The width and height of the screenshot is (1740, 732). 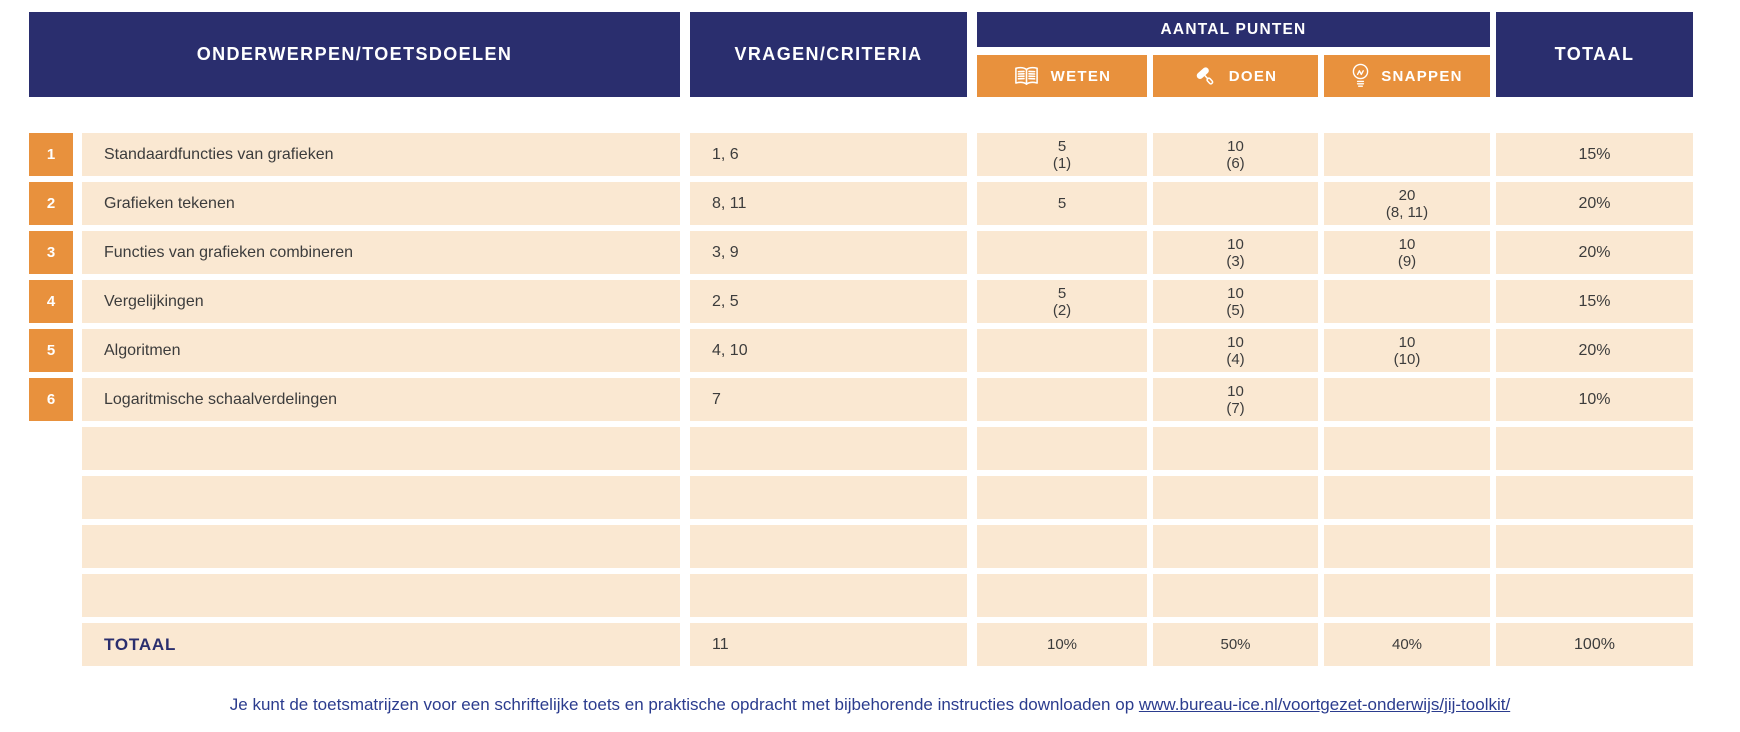 I want to click on table-row: 4 Vergelijkingen 2, 5 5 (2) 10 (5) 15%, so click(x=884, y=301).